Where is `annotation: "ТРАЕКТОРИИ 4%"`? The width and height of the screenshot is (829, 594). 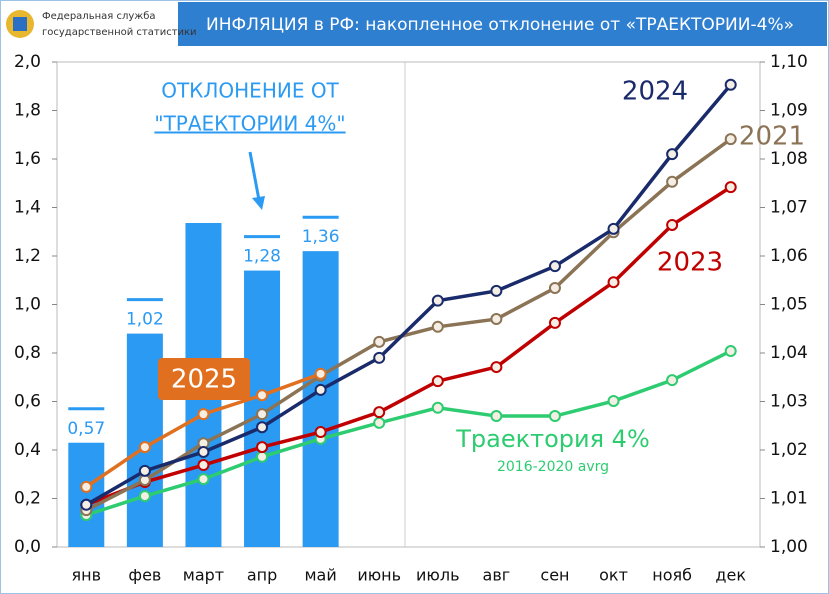
annotation: "ТРАЕКТОРИИ 4%" is located at coordinates (249, 124).